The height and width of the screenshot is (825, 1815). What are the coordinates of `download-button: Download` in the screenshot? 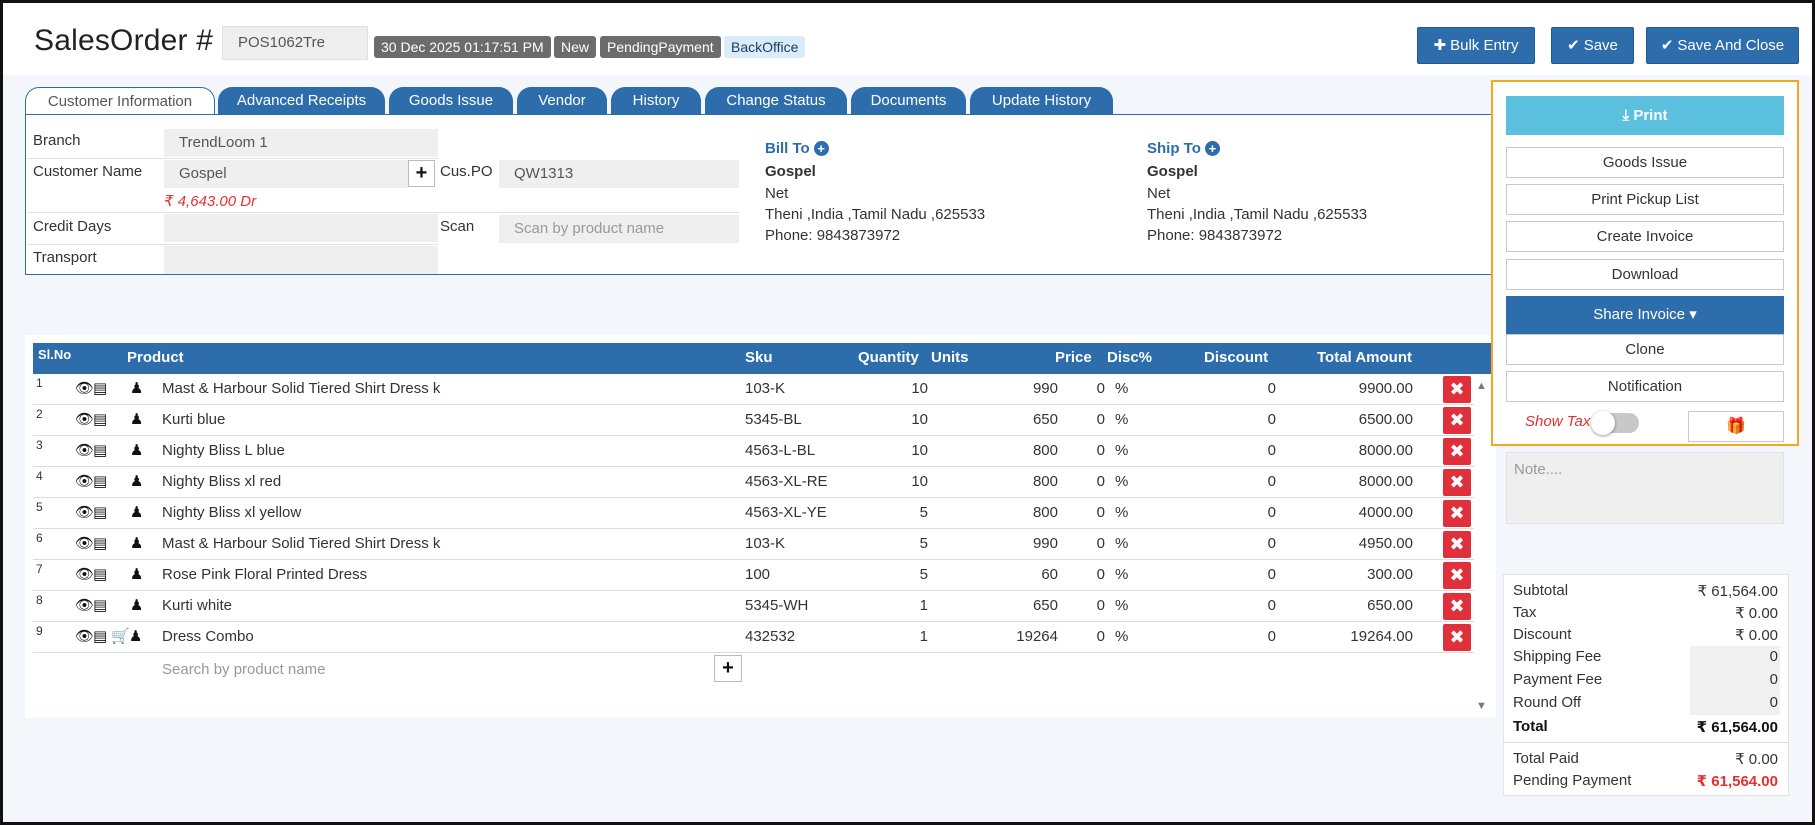 It's located at (1645, 274).